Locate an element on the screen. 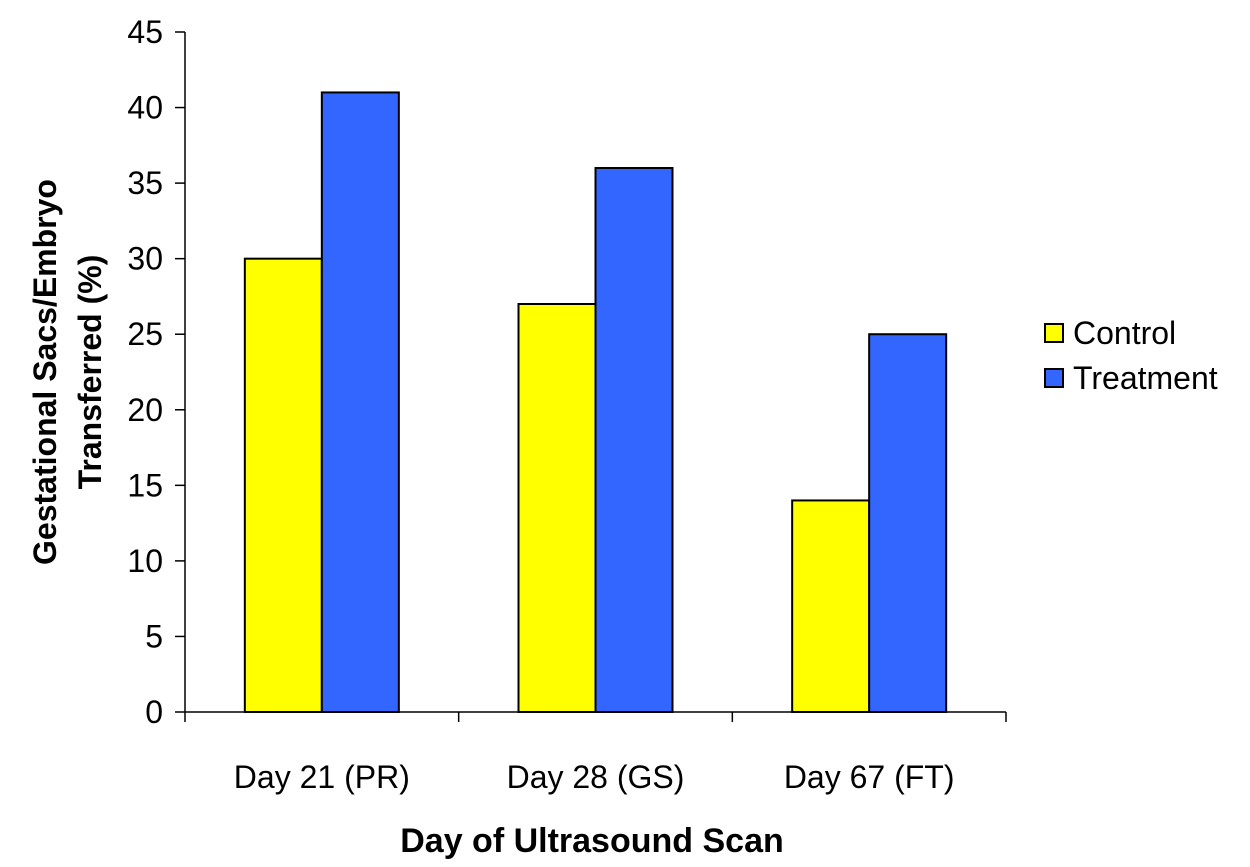  legend-label-control: Control is located at coordinates (1124, 333).